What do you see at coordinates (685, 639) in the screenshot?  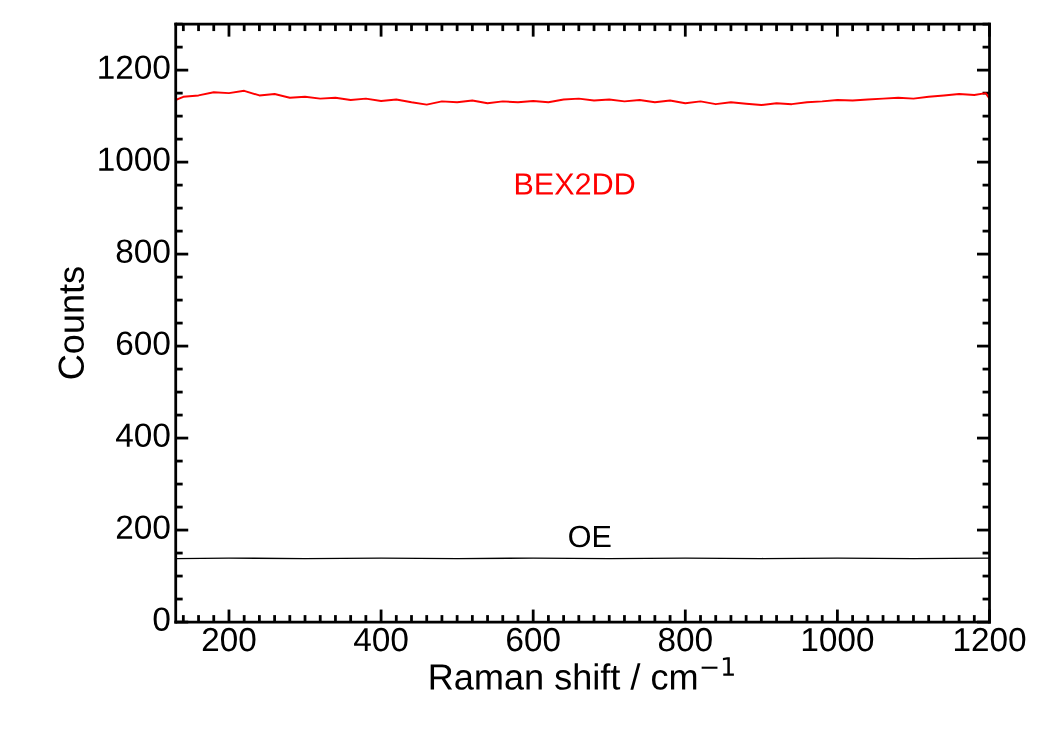 I see `x-tick-label: 800` at bounding box center [685, 639].